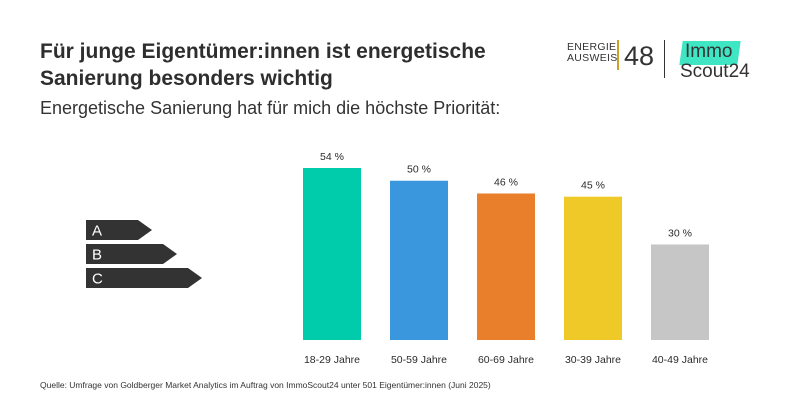 The image size is (785, 412). I want to click on bar-value-label-1: 54 %, so click(332, 157).